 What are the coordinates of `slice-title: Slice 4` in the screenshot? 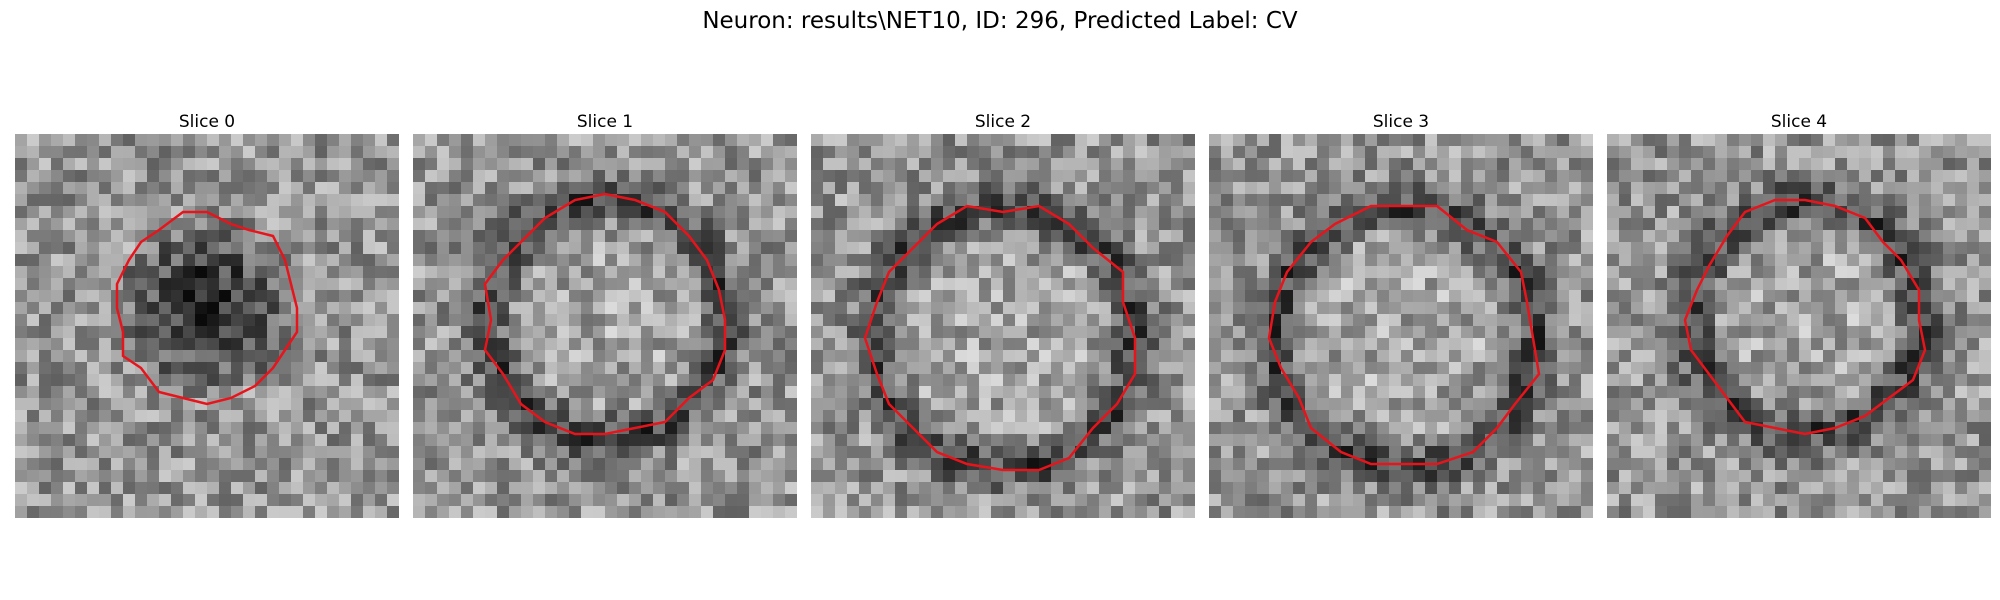 It's located at (1799, 122).